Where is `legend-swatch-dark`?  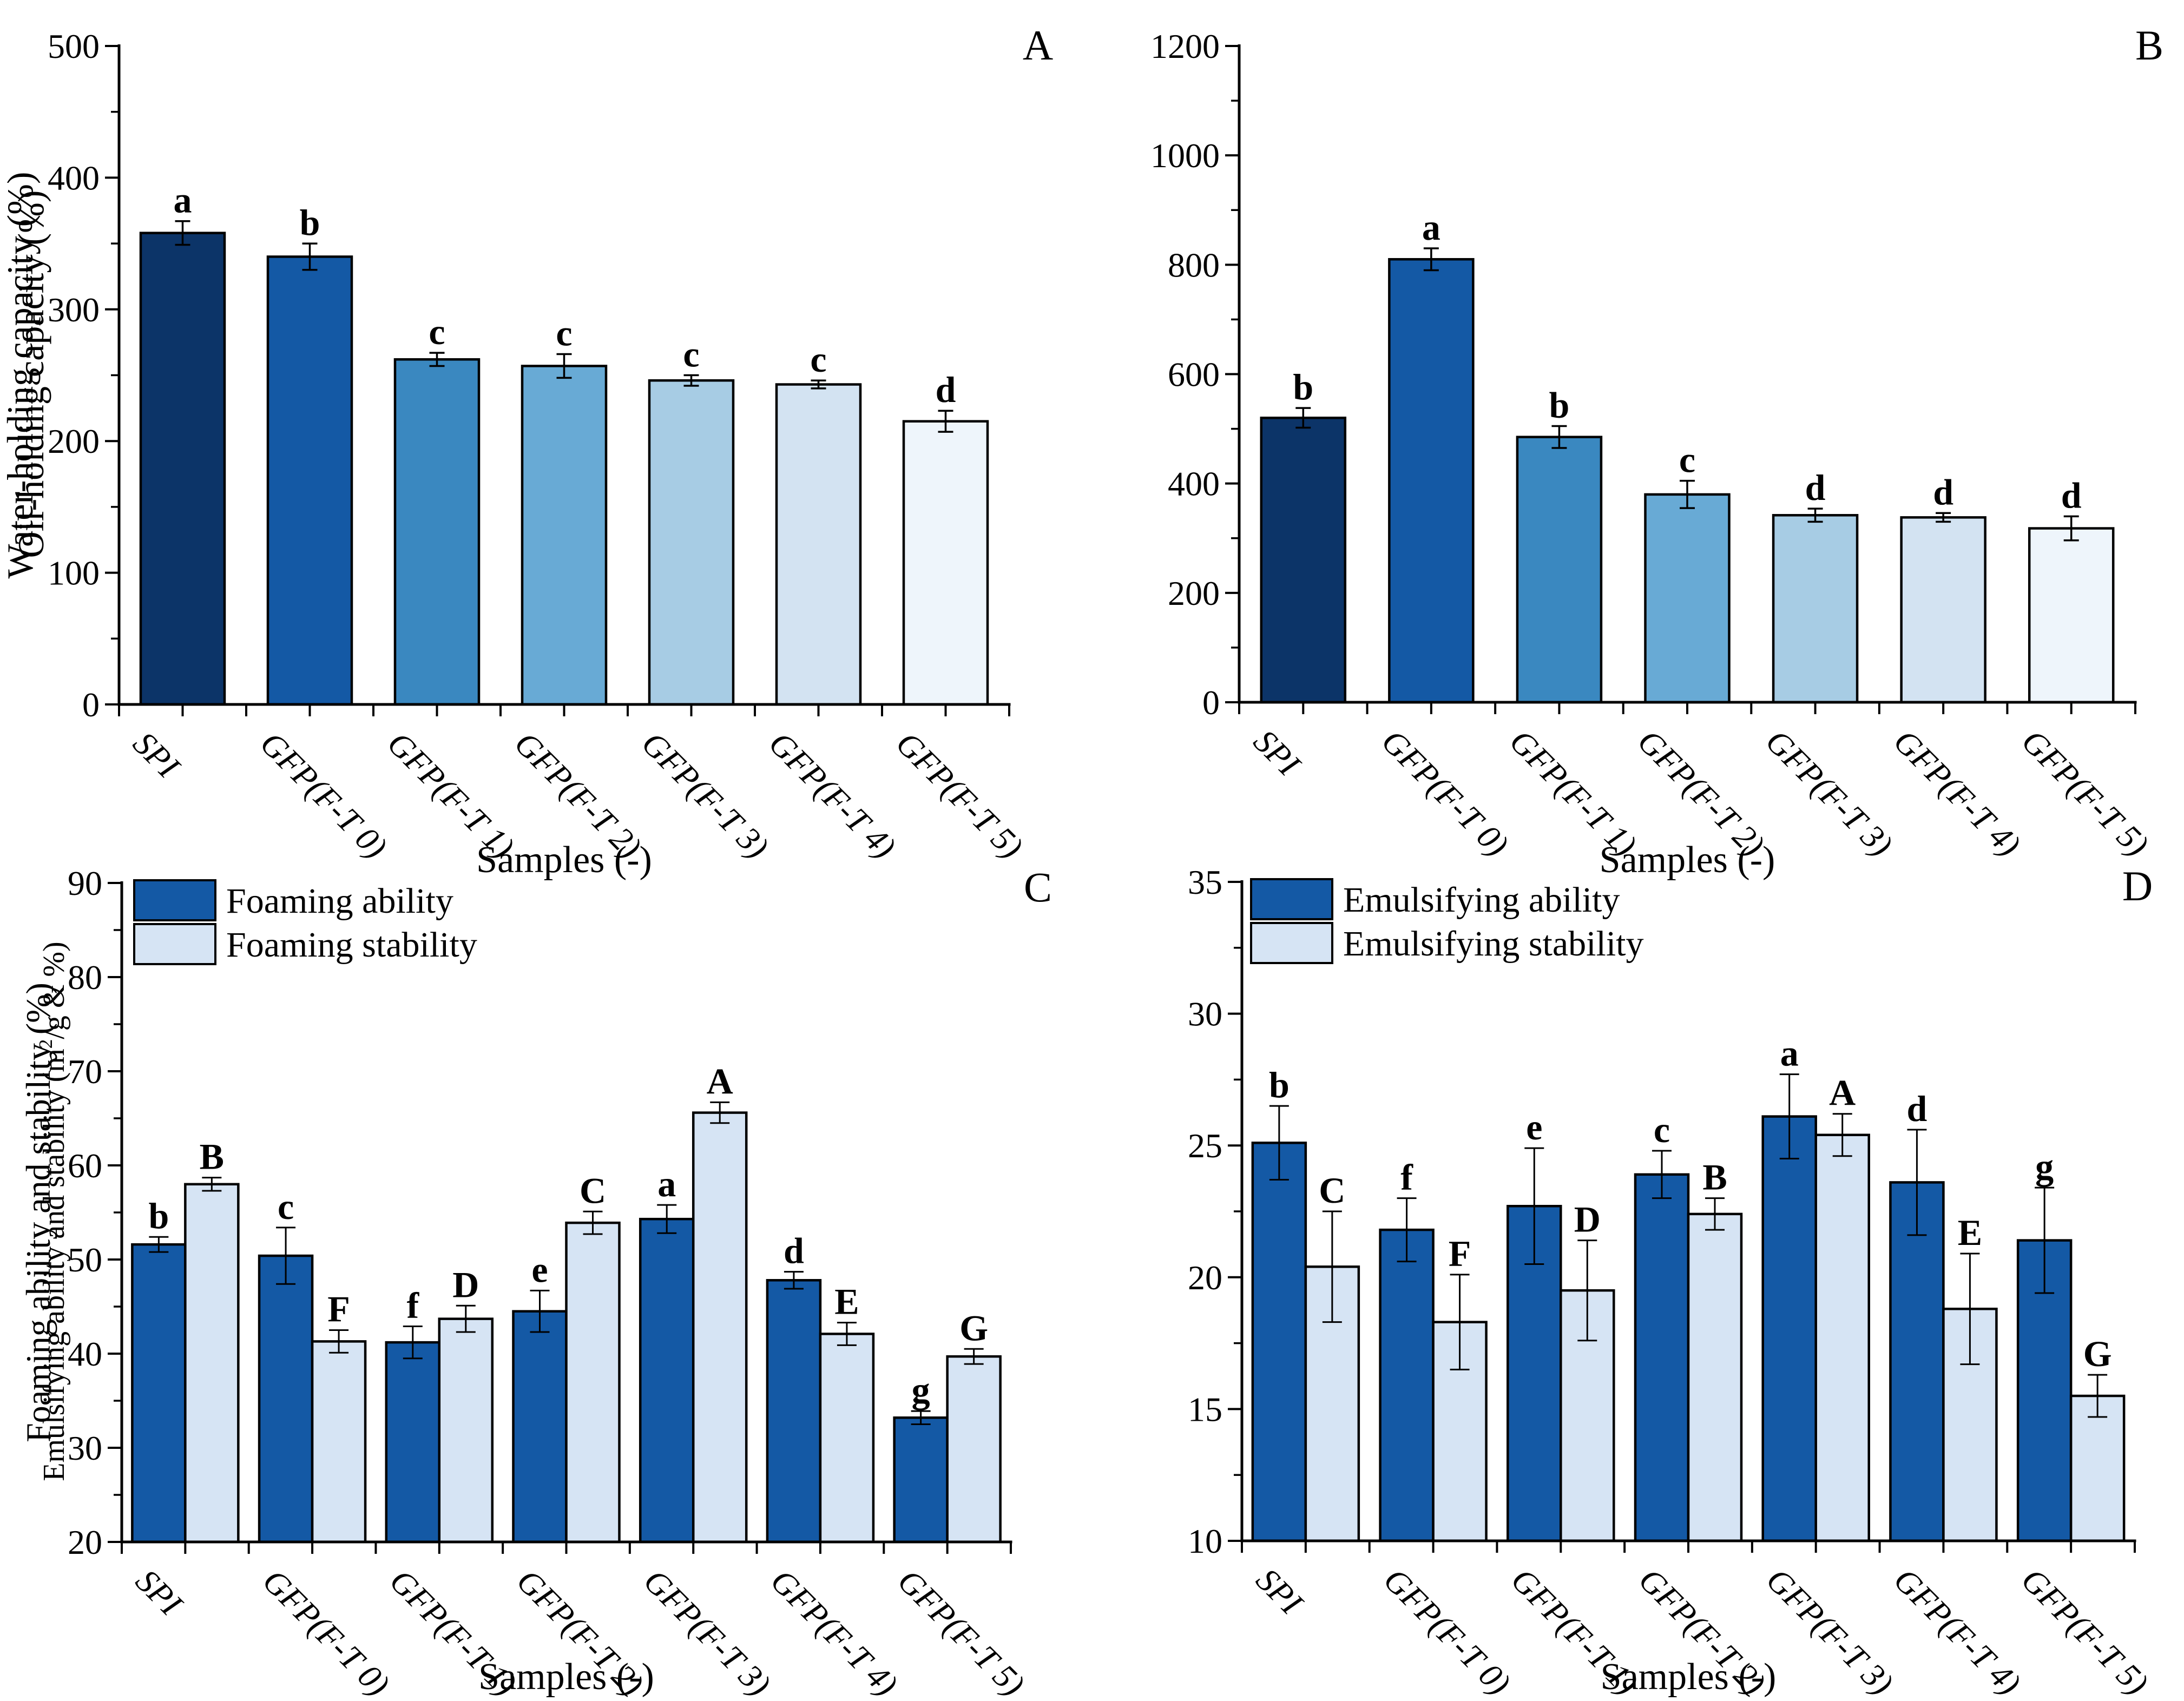
legend-swatch-dark is located at coordinates (1292, 899).